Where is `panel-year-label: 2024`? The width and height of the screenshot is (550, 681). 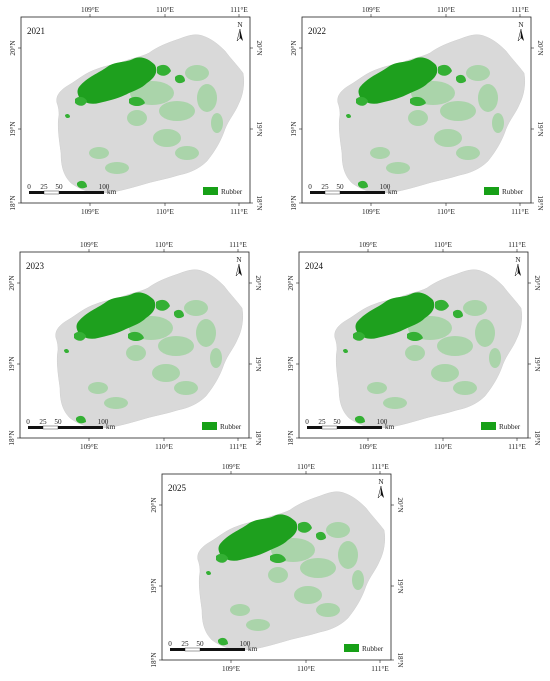
panel-year-label: 2024 is located at coordinates (314, 266).